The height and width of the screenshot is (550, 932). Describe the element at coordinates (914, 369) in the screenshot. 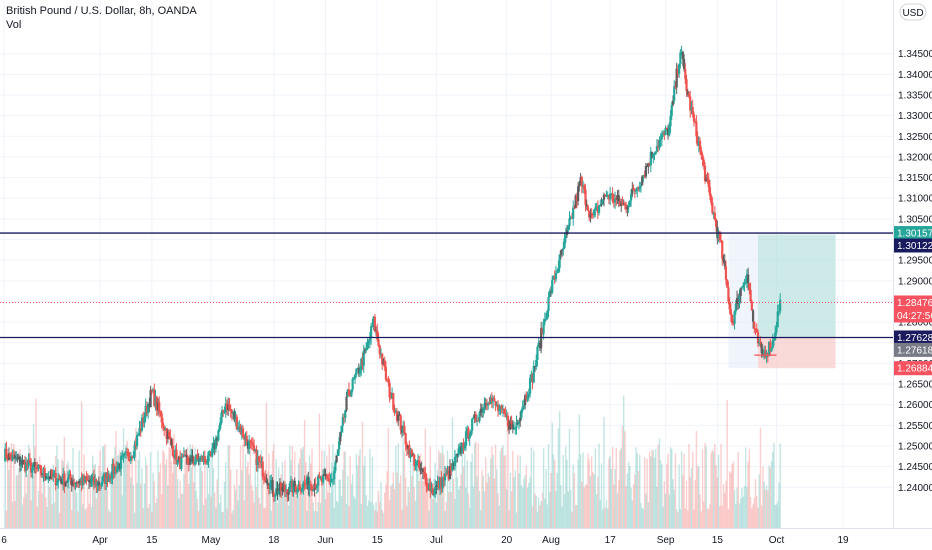

I see `price-badge-label: 1.26884` at that location.